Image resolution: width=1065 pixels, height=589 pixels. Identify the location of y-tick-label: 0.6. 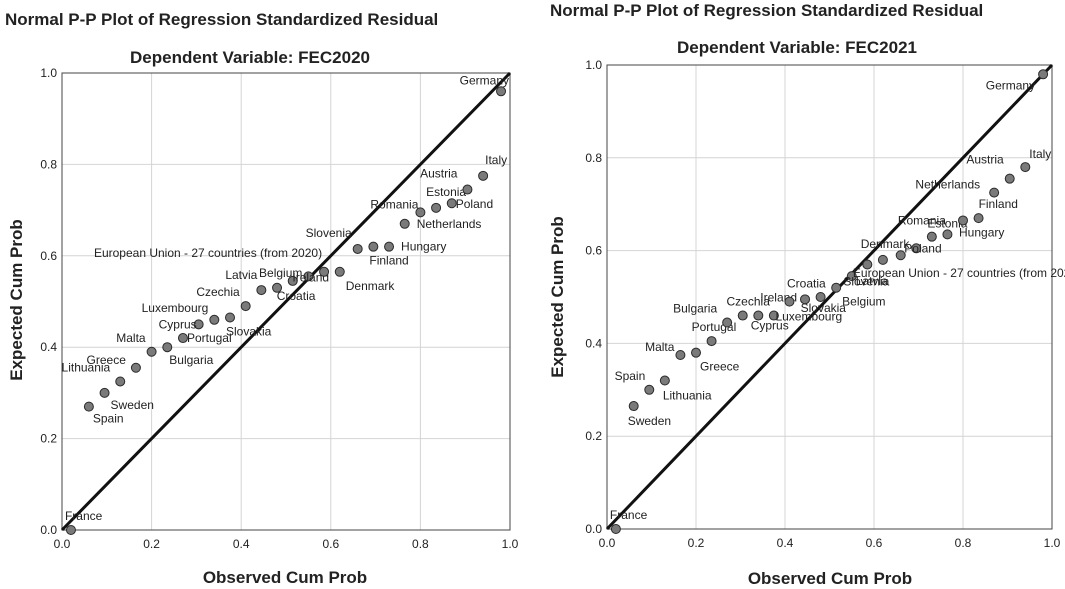
(48, 256).